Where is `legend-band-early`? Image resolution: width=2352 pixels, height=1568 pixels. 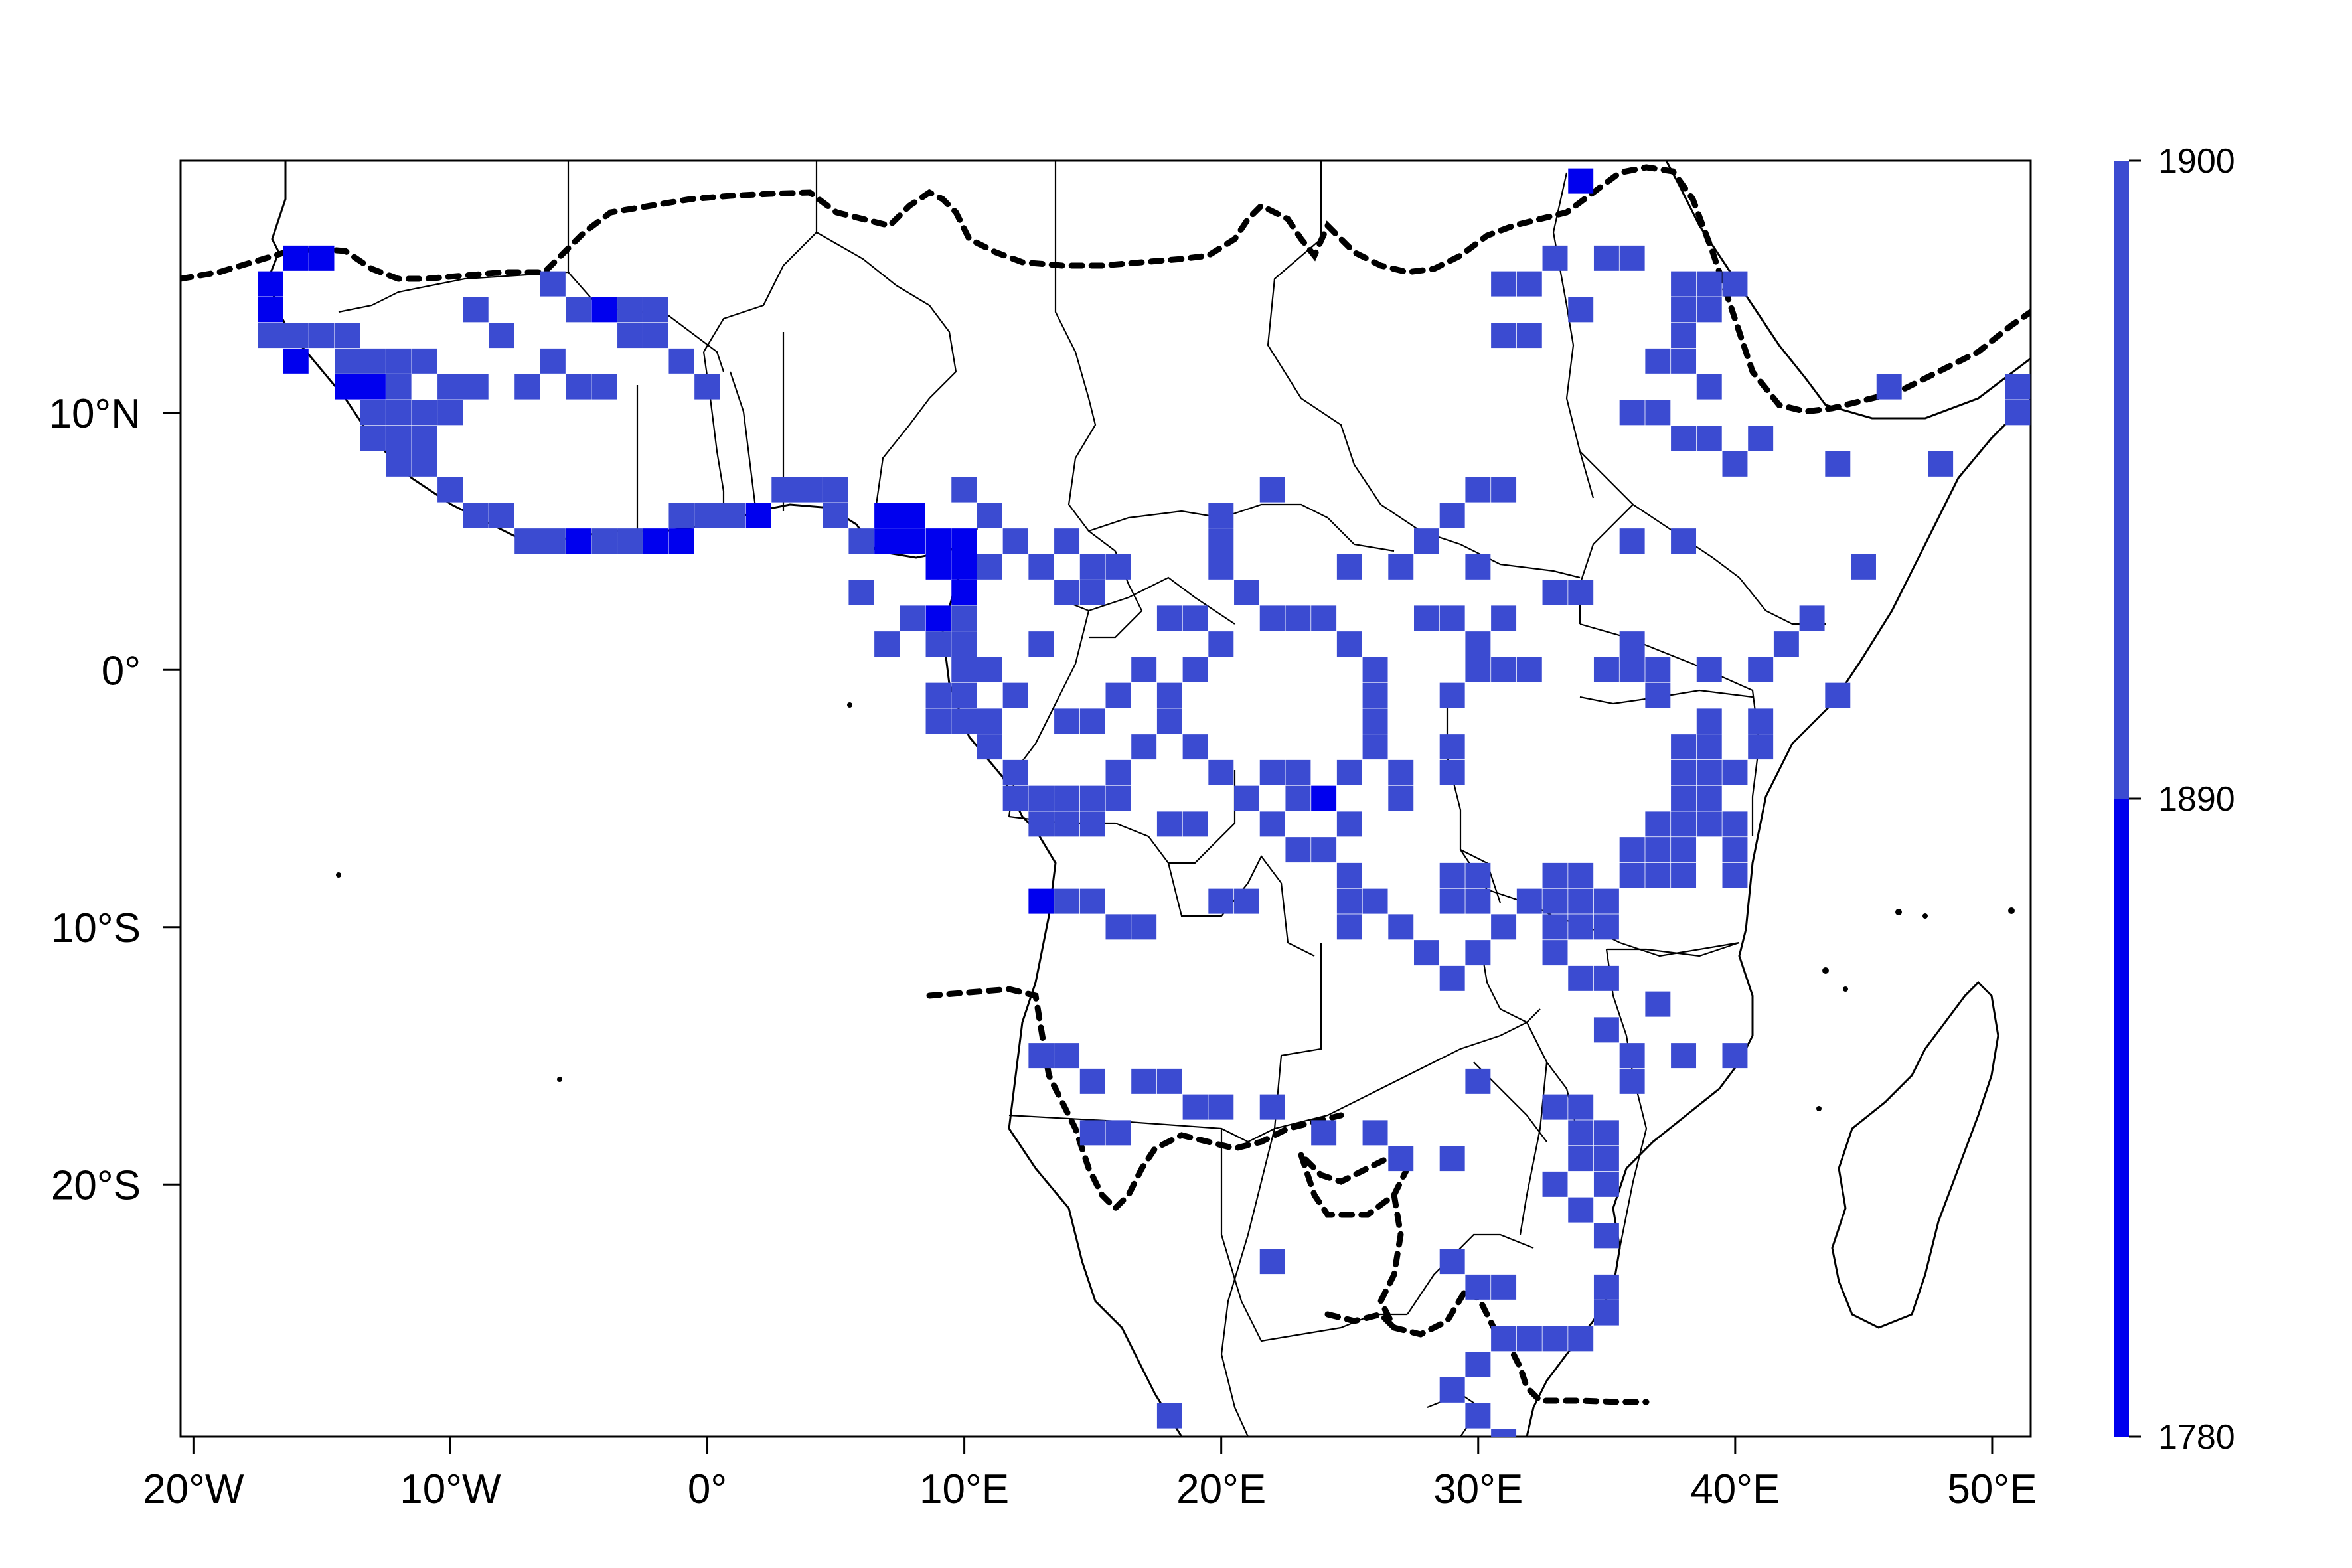
legend-band-early is located at coordinates (2121, 1118).